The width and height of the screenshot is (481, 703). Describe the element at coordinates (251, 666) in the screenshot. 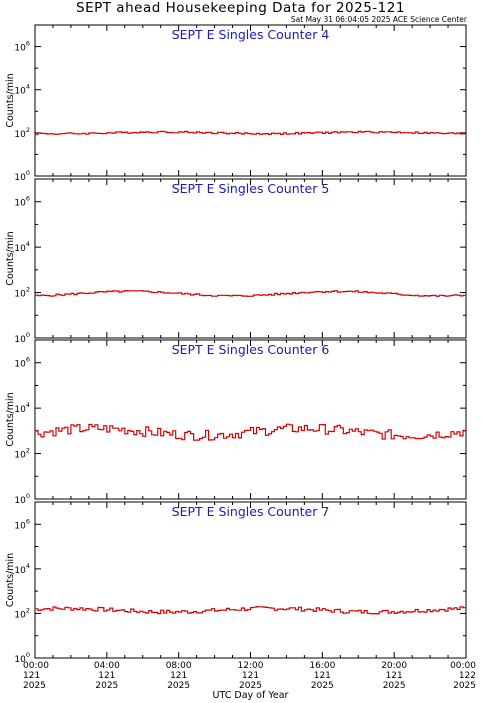

I see `x-tick-time: 12:00` at that location.